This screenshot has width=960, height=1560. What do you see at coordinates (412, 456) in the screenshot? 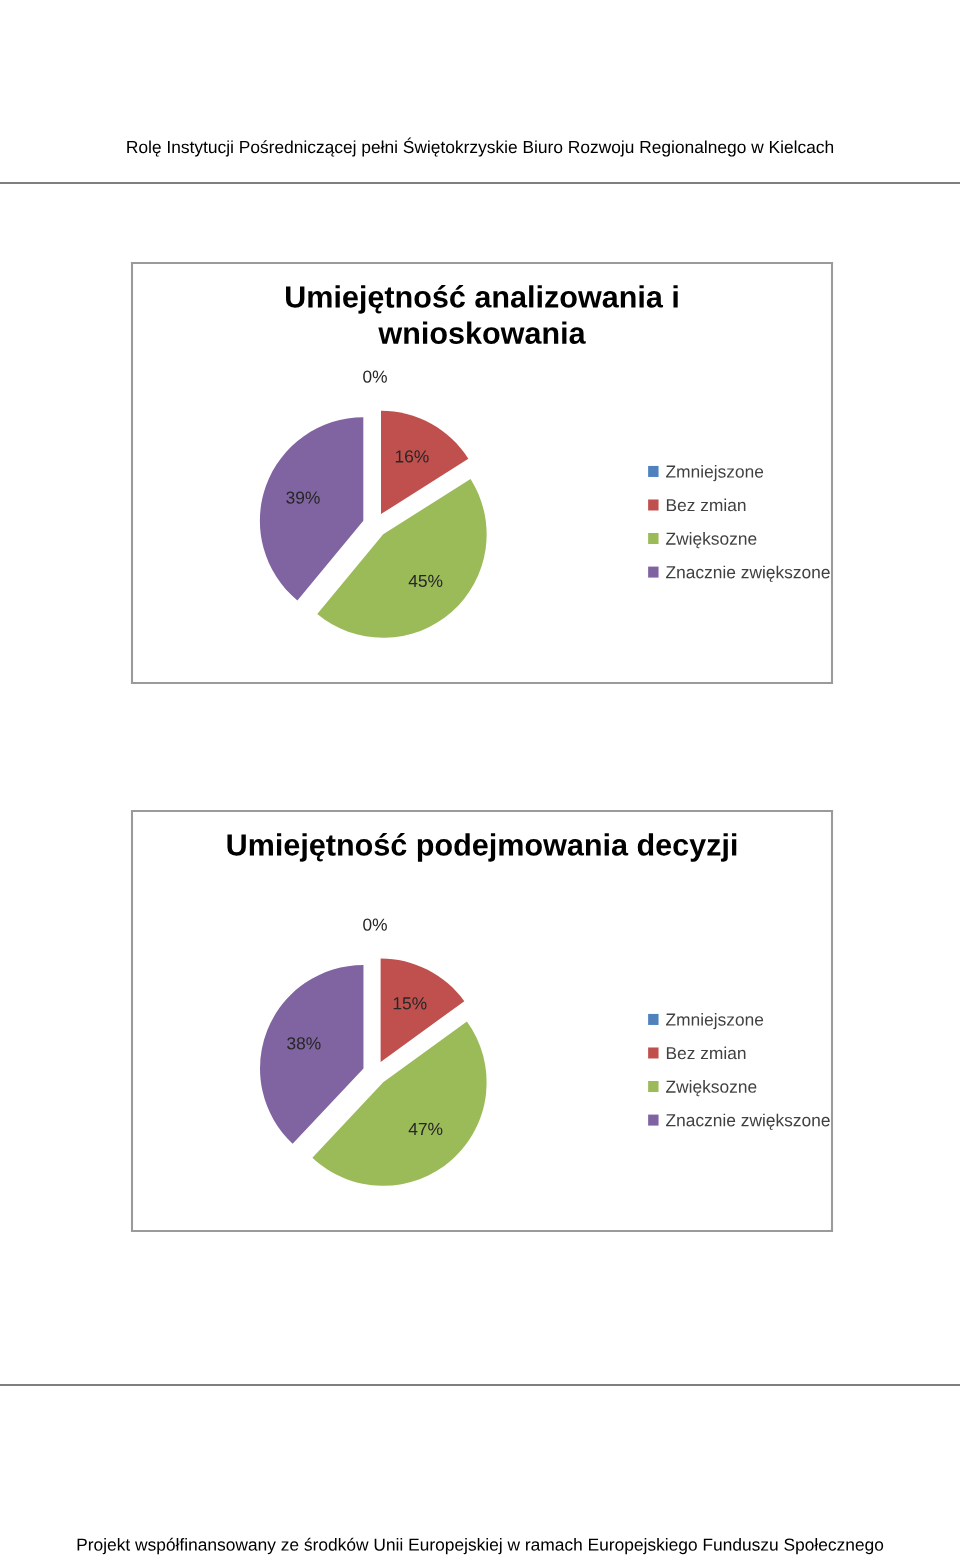
I see `data-label: 16%` at bounding box center [412, 456].